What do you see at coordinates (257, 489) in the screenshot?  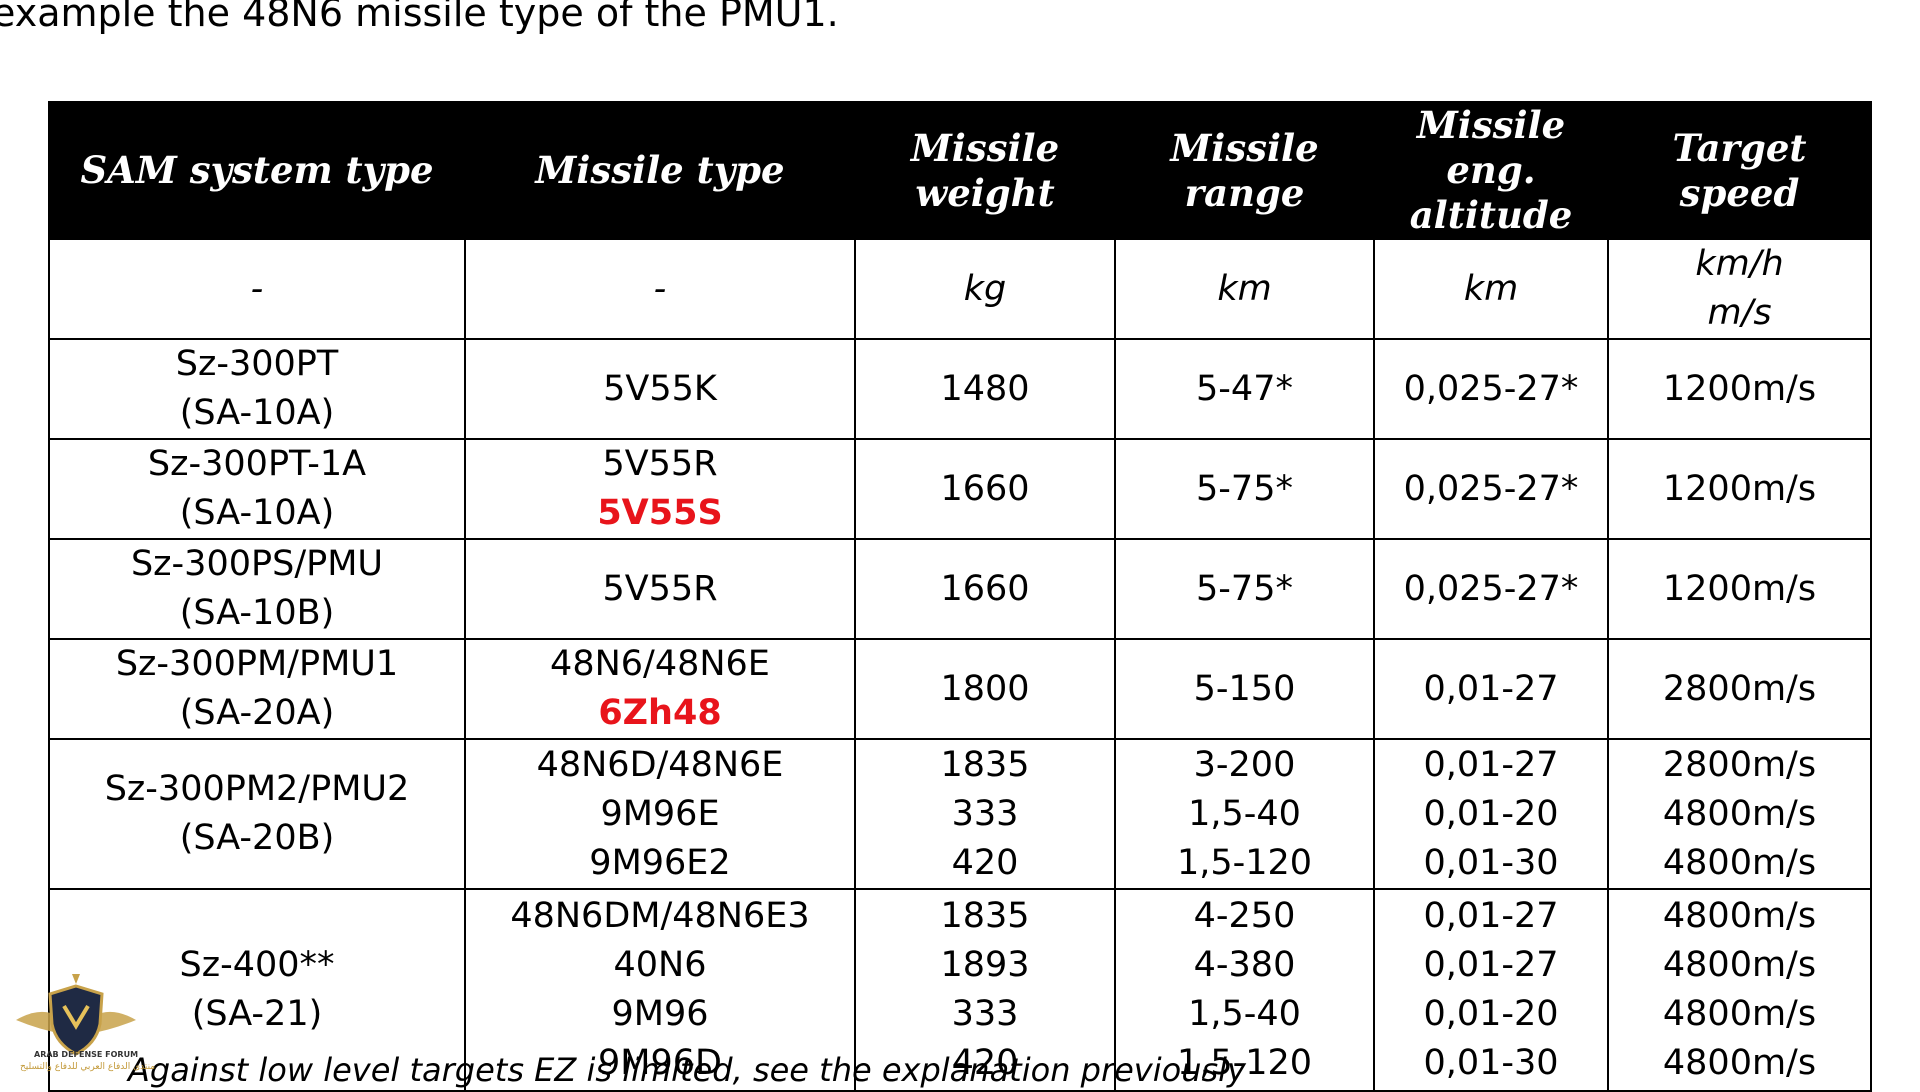 I see `cell-sam-system: Sz-300PT-1A (SA-10A)` at bounding box center [257, 489].